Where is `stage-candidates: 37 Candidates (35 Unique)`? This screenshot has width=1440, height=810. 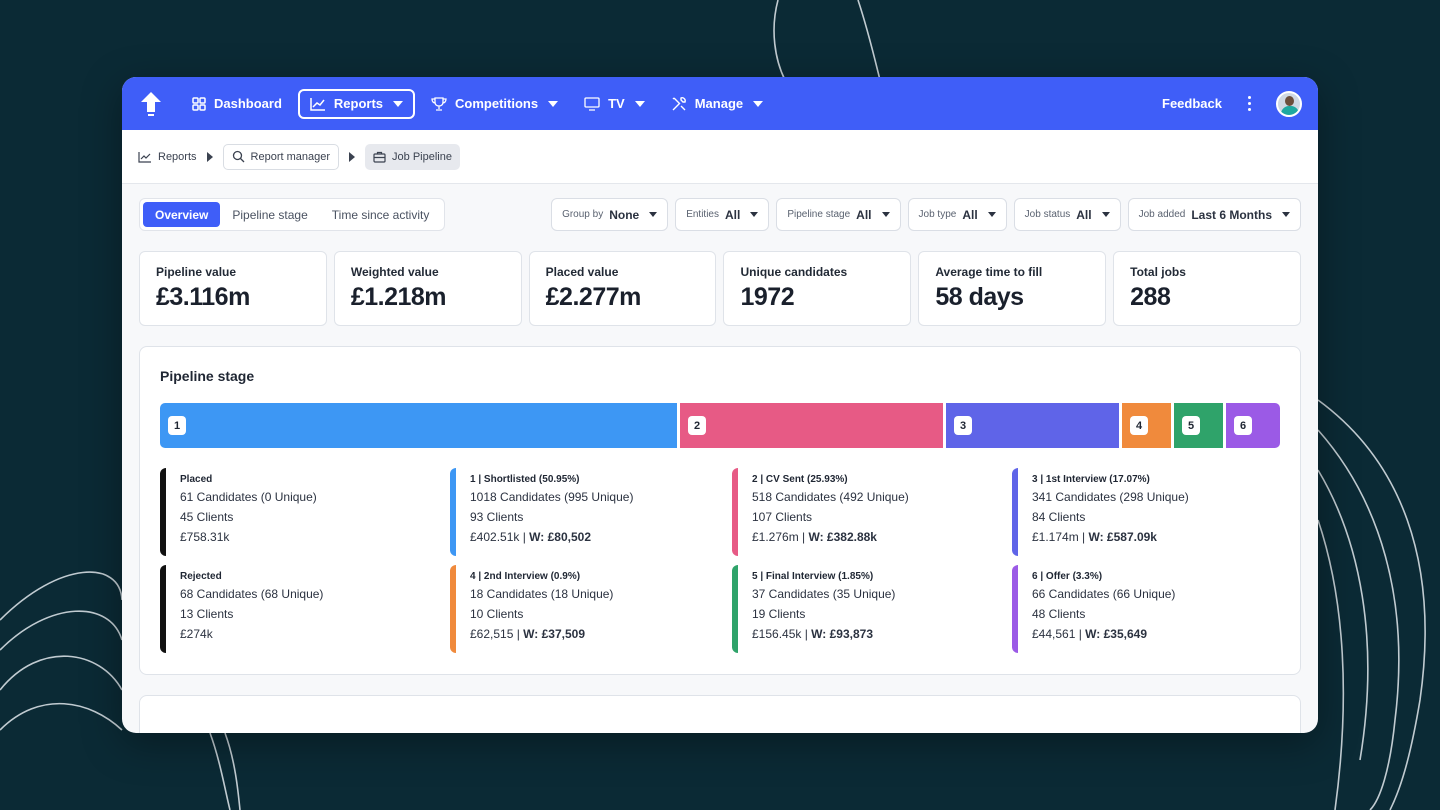
stage-candidates: 37 Candidates (35 Unique) is located at coordinates (824, 594).